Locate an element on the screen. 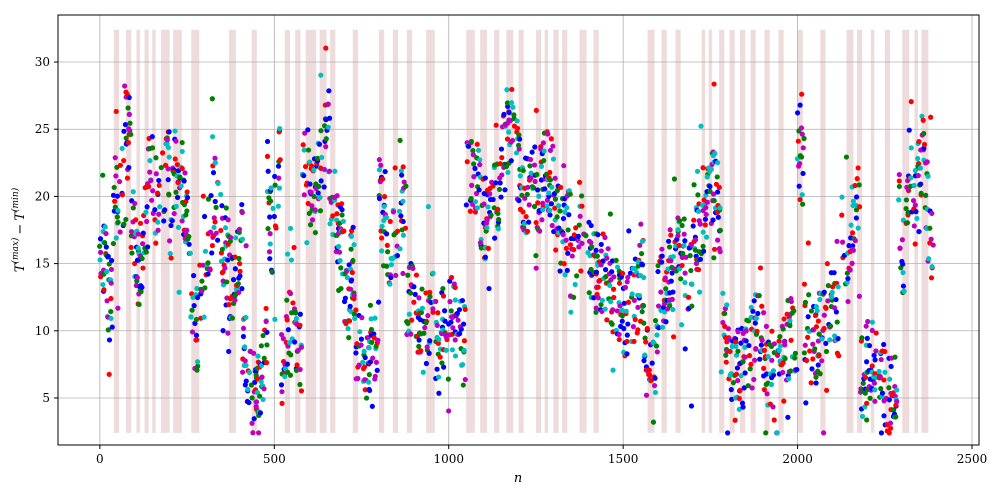  y-tick-label: 5 is located at coordinates (46, 398).